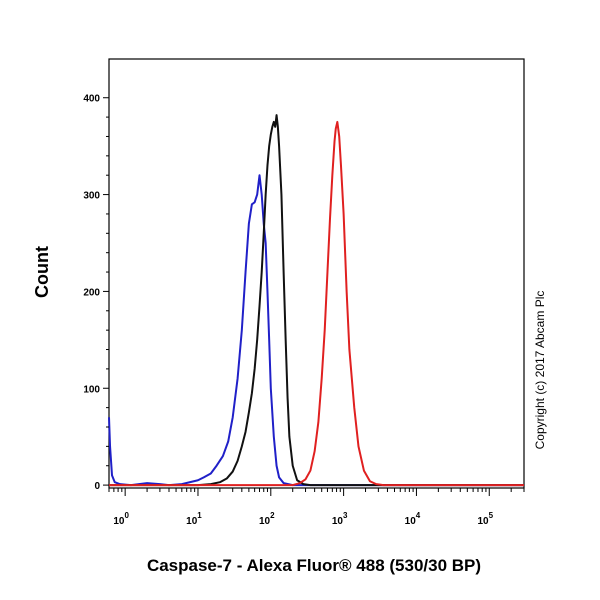 The width and height of the screenshot is (600, 600). Describe the element at coordinates (413, 519) in the screenshot. I see `x-tick-label: 10⁴` at that location.